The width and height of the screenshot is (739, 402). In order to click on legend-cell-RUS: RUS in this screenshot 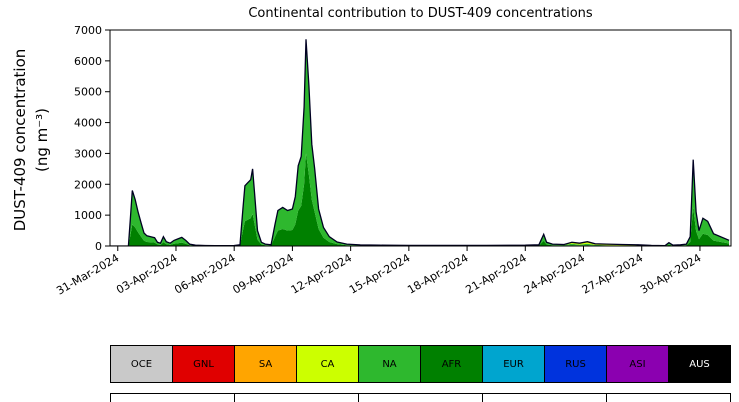, I will do `click(576, 364)`.